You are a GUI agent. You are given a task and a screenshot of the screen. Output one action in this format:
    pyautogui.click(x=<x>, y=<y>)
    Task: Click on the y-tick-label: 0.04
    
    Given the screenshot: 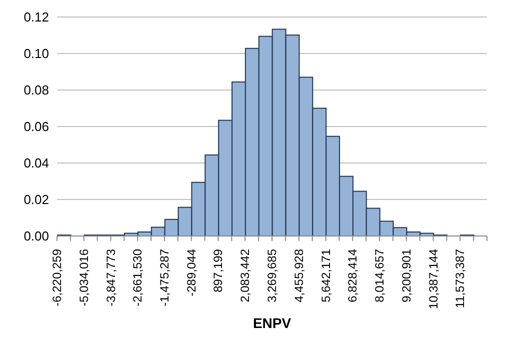 What is the action you would take?
    pyautogui.click(x=36, y=163)
    